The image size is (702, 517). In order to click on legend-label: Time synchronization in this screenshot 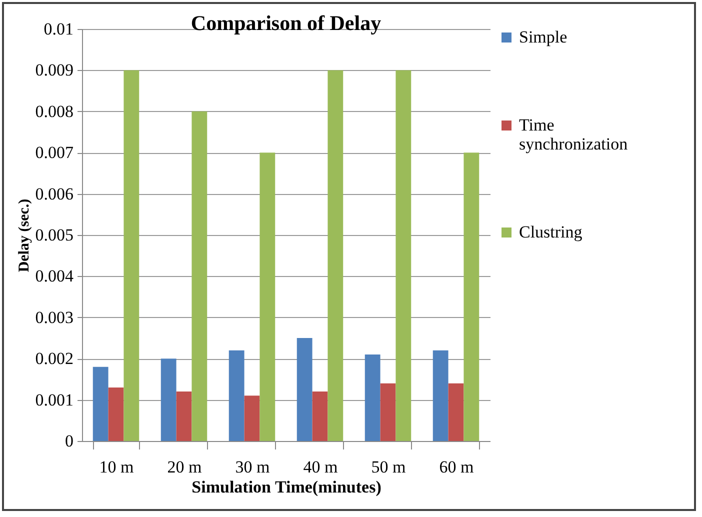, I will do `click(573, 135)`.